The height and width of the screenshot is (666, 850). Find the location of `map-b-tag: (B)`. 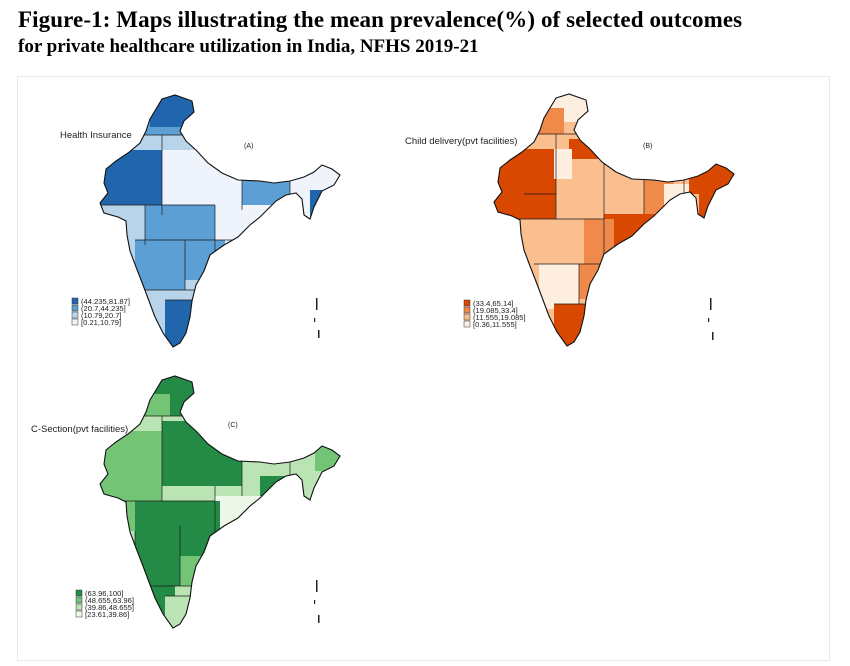

map-b-tag: (B) is located at coordinates (647, 146).